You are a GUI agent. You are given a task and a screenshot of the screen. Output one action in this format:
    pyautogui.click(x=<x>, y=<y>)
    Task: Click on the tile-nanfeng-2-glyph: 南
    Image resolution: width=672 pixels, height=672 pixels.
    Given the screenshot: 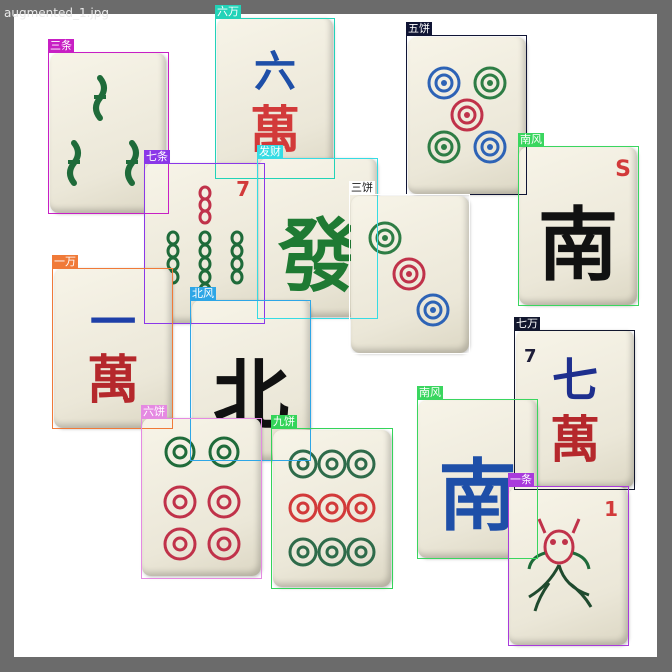 What is the action you would take?
    pyautogui.click(x=477, y=496)
    